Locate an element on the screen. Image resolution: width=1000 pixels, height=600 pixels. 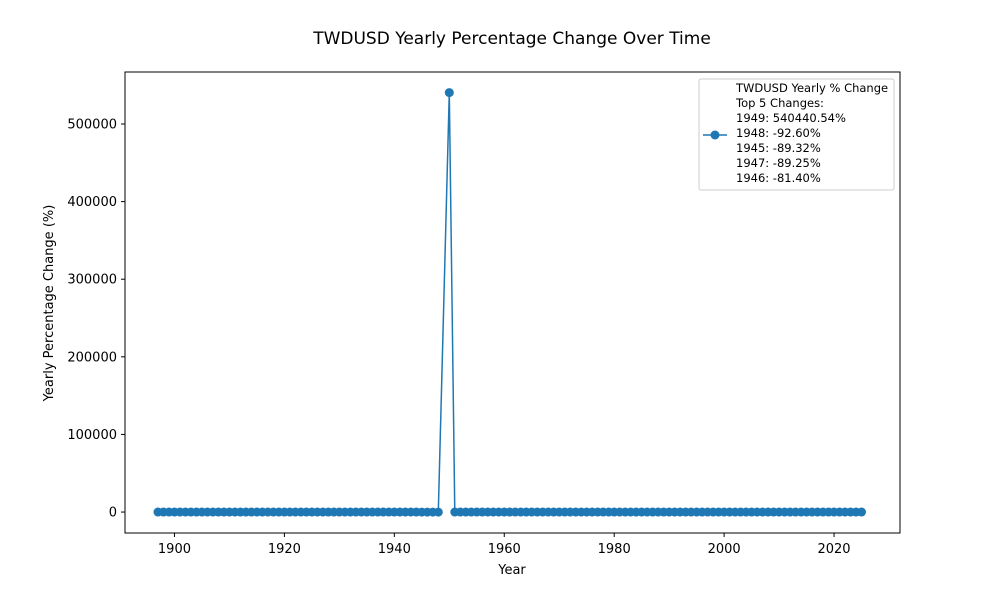
x-tick-label: 1960 is located at coordinates (504, 549).